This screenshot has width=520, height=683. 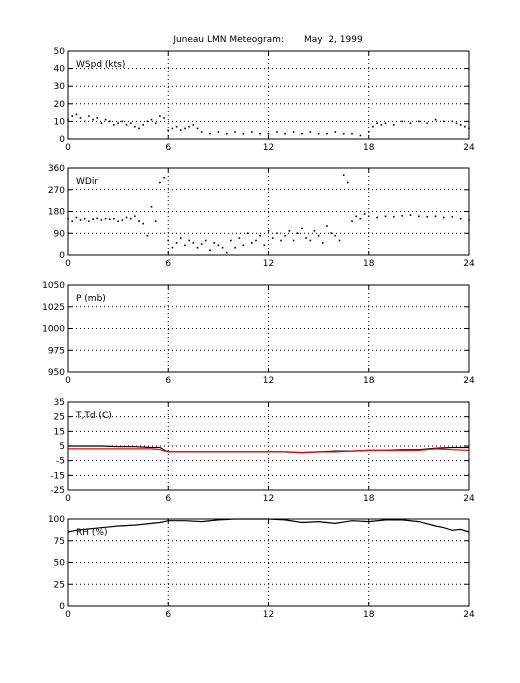 What do you see at coordinates (261, 216) in the screenshot?
I see `panel-wdir: 0 90 180 270 360 0 6 12 18 24 WDir` at bounding box center [261, 216].